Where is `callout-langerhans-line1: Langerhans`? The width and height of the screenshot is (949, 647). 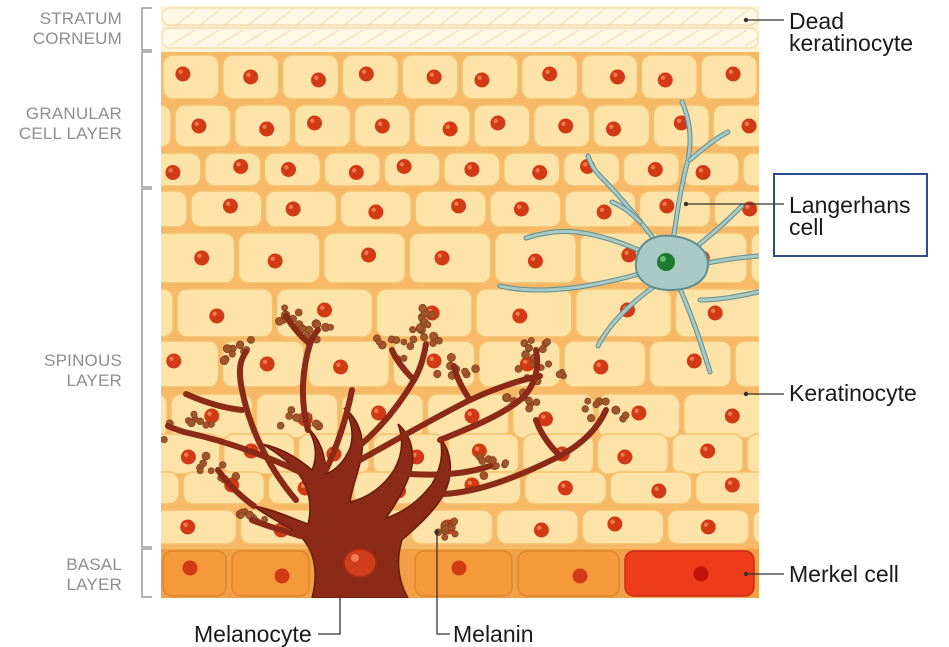 callout-langerhans-line1: Langerhans is located at coordinates (850, 205).